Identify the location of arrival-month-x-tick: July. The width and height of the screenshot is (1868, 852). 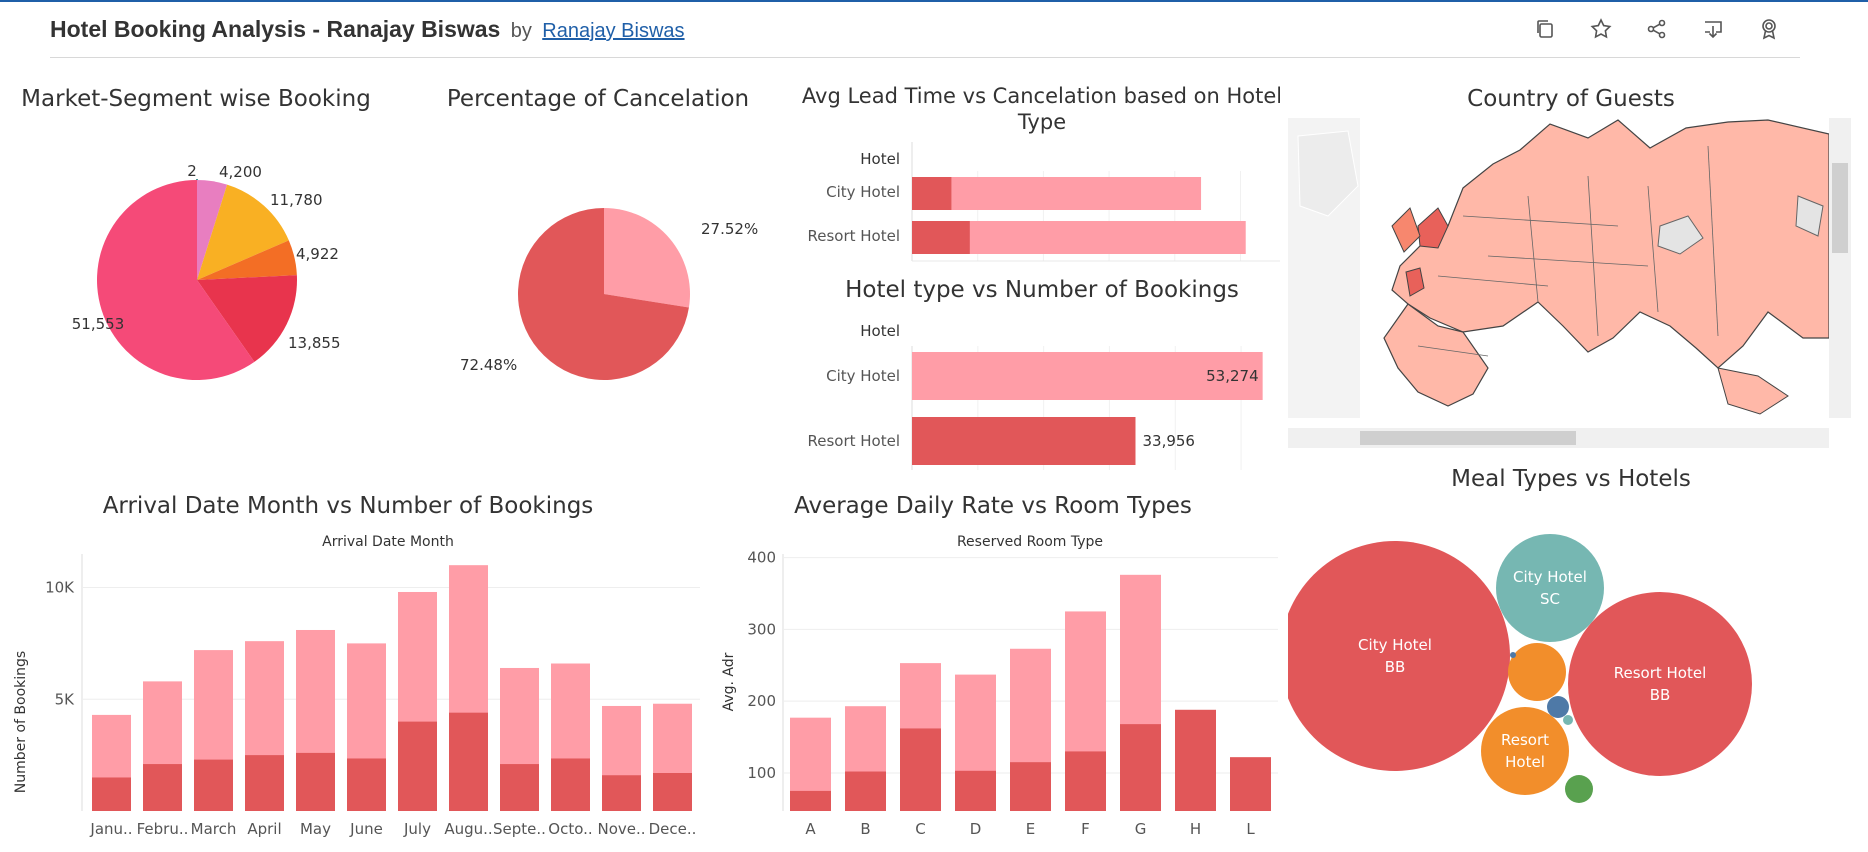
(417, 829).